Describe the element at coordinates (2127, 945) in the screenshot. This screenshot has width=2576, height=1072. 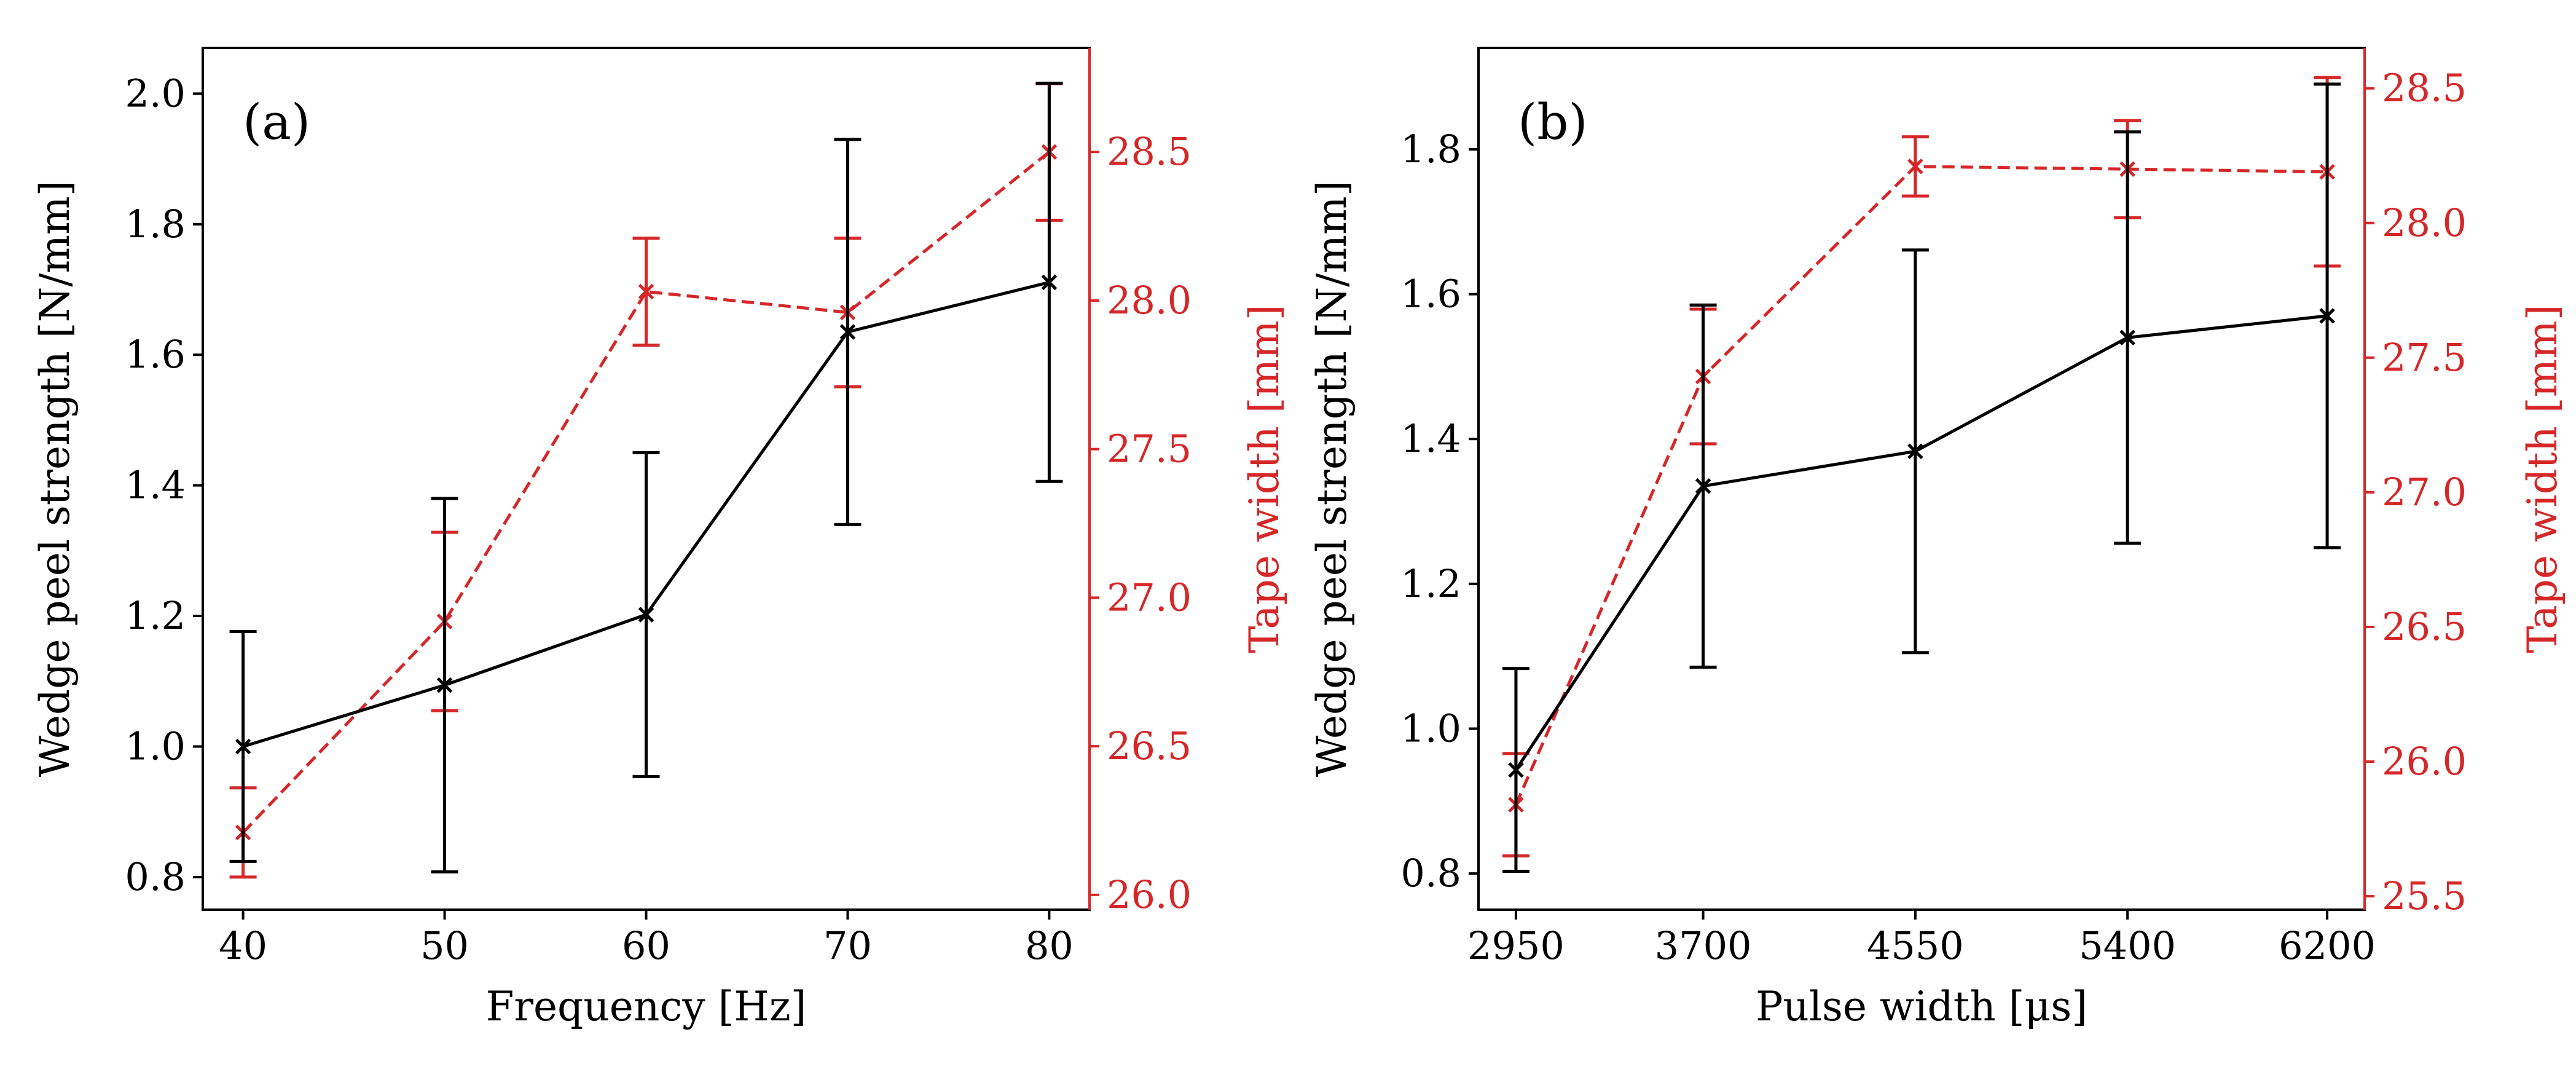
I see `x-tick-label: 5400` at that location.